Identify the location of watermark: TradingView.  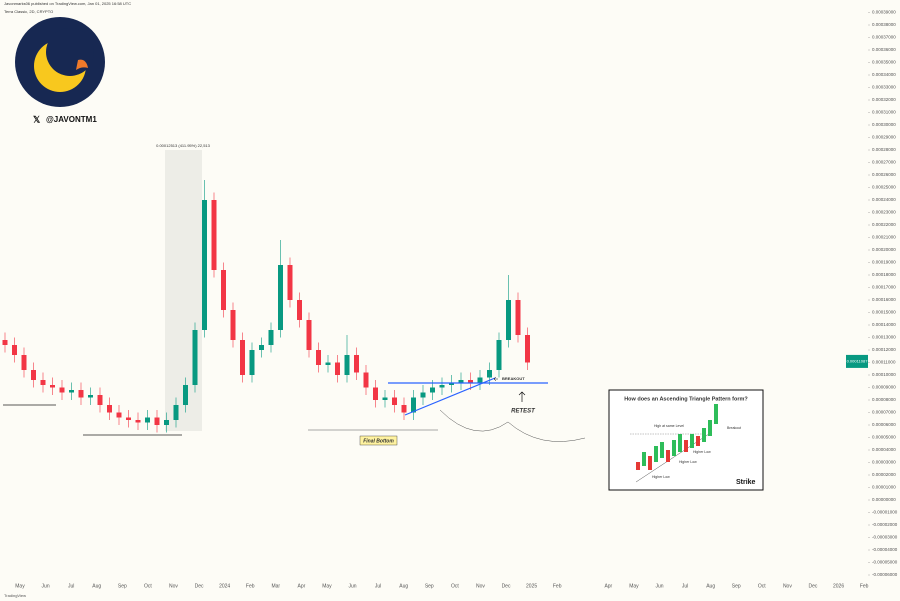
(15, 595).